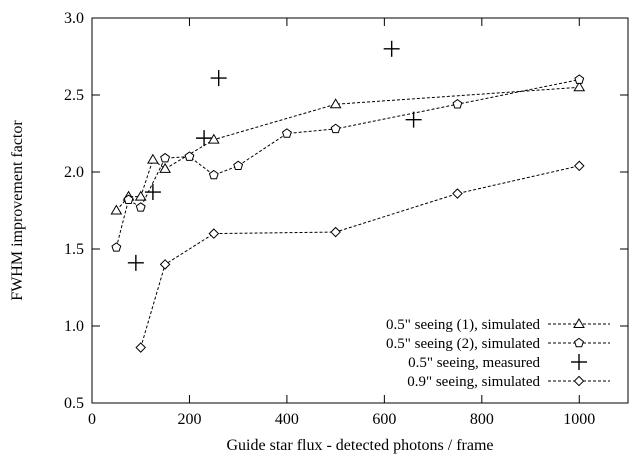 The height and width of the screenshot is (464, 630). What do you see at coordinates (74, 403) in the screenshot?
I see `y-tick-label: 0.5` at bounding box center [74, 403].